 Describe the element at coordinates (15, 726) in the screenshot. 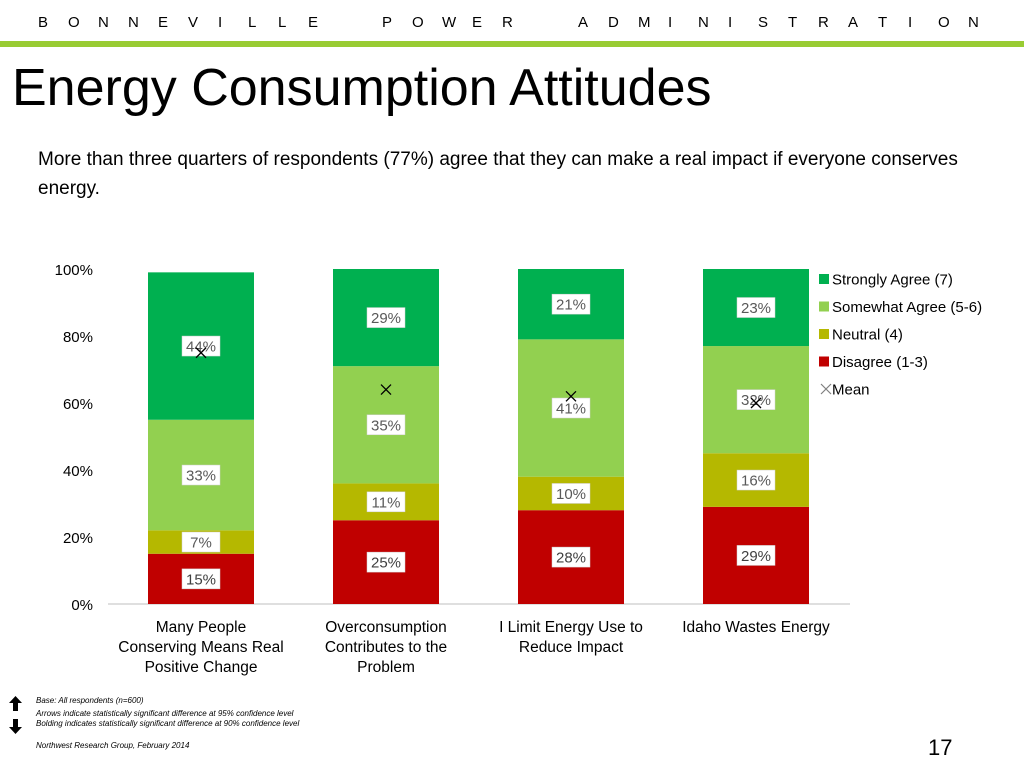

I see `arrow-down-icon` at that location.